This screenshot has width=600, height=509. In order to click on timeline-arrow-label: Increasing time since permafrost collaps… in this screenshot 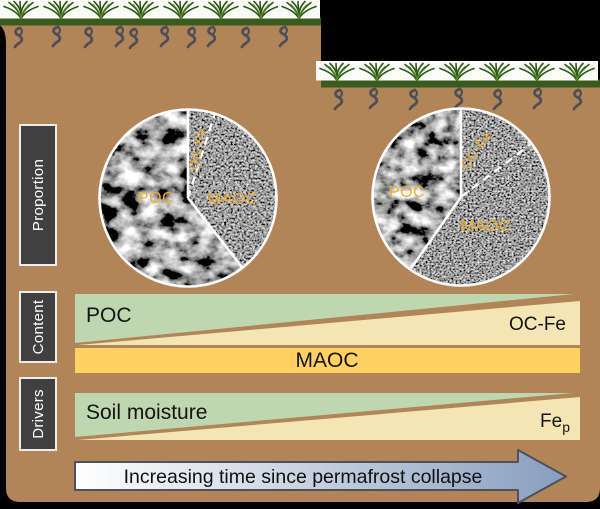, I will do `click(303, 477)`.